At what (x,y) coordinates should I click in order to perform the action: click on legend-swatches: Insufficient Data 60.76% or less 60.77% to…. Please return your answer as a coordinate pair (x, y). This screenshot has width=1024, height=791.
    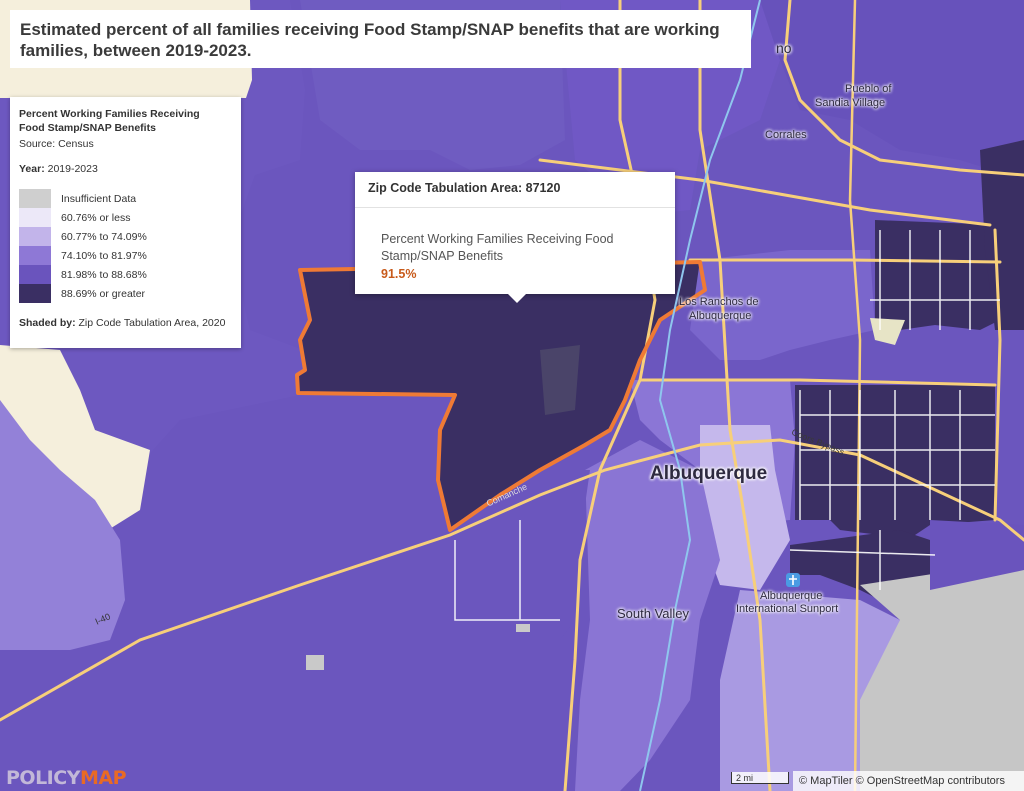
    Looking at the image, I should click on (125, 246).